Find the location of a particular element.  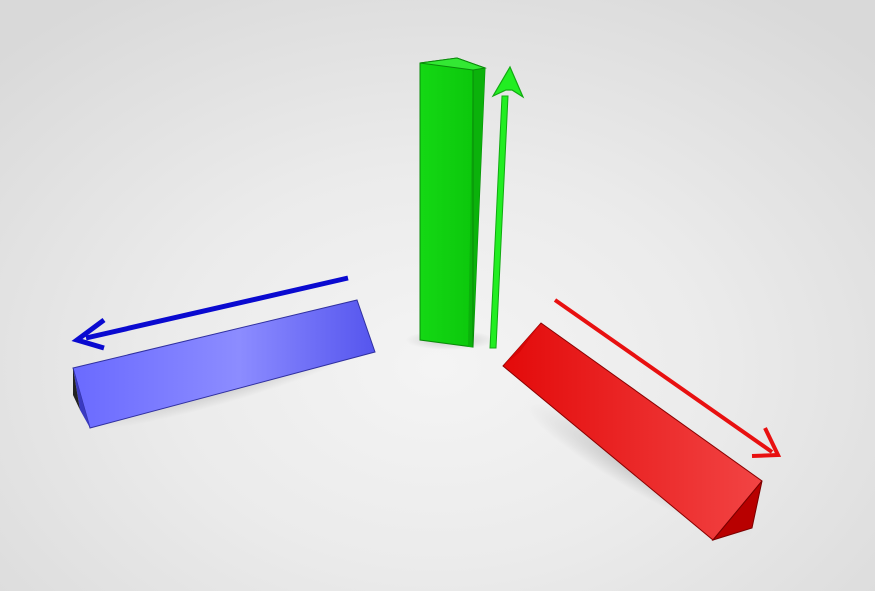

green-y-prism is located at coordinates (453, 202).